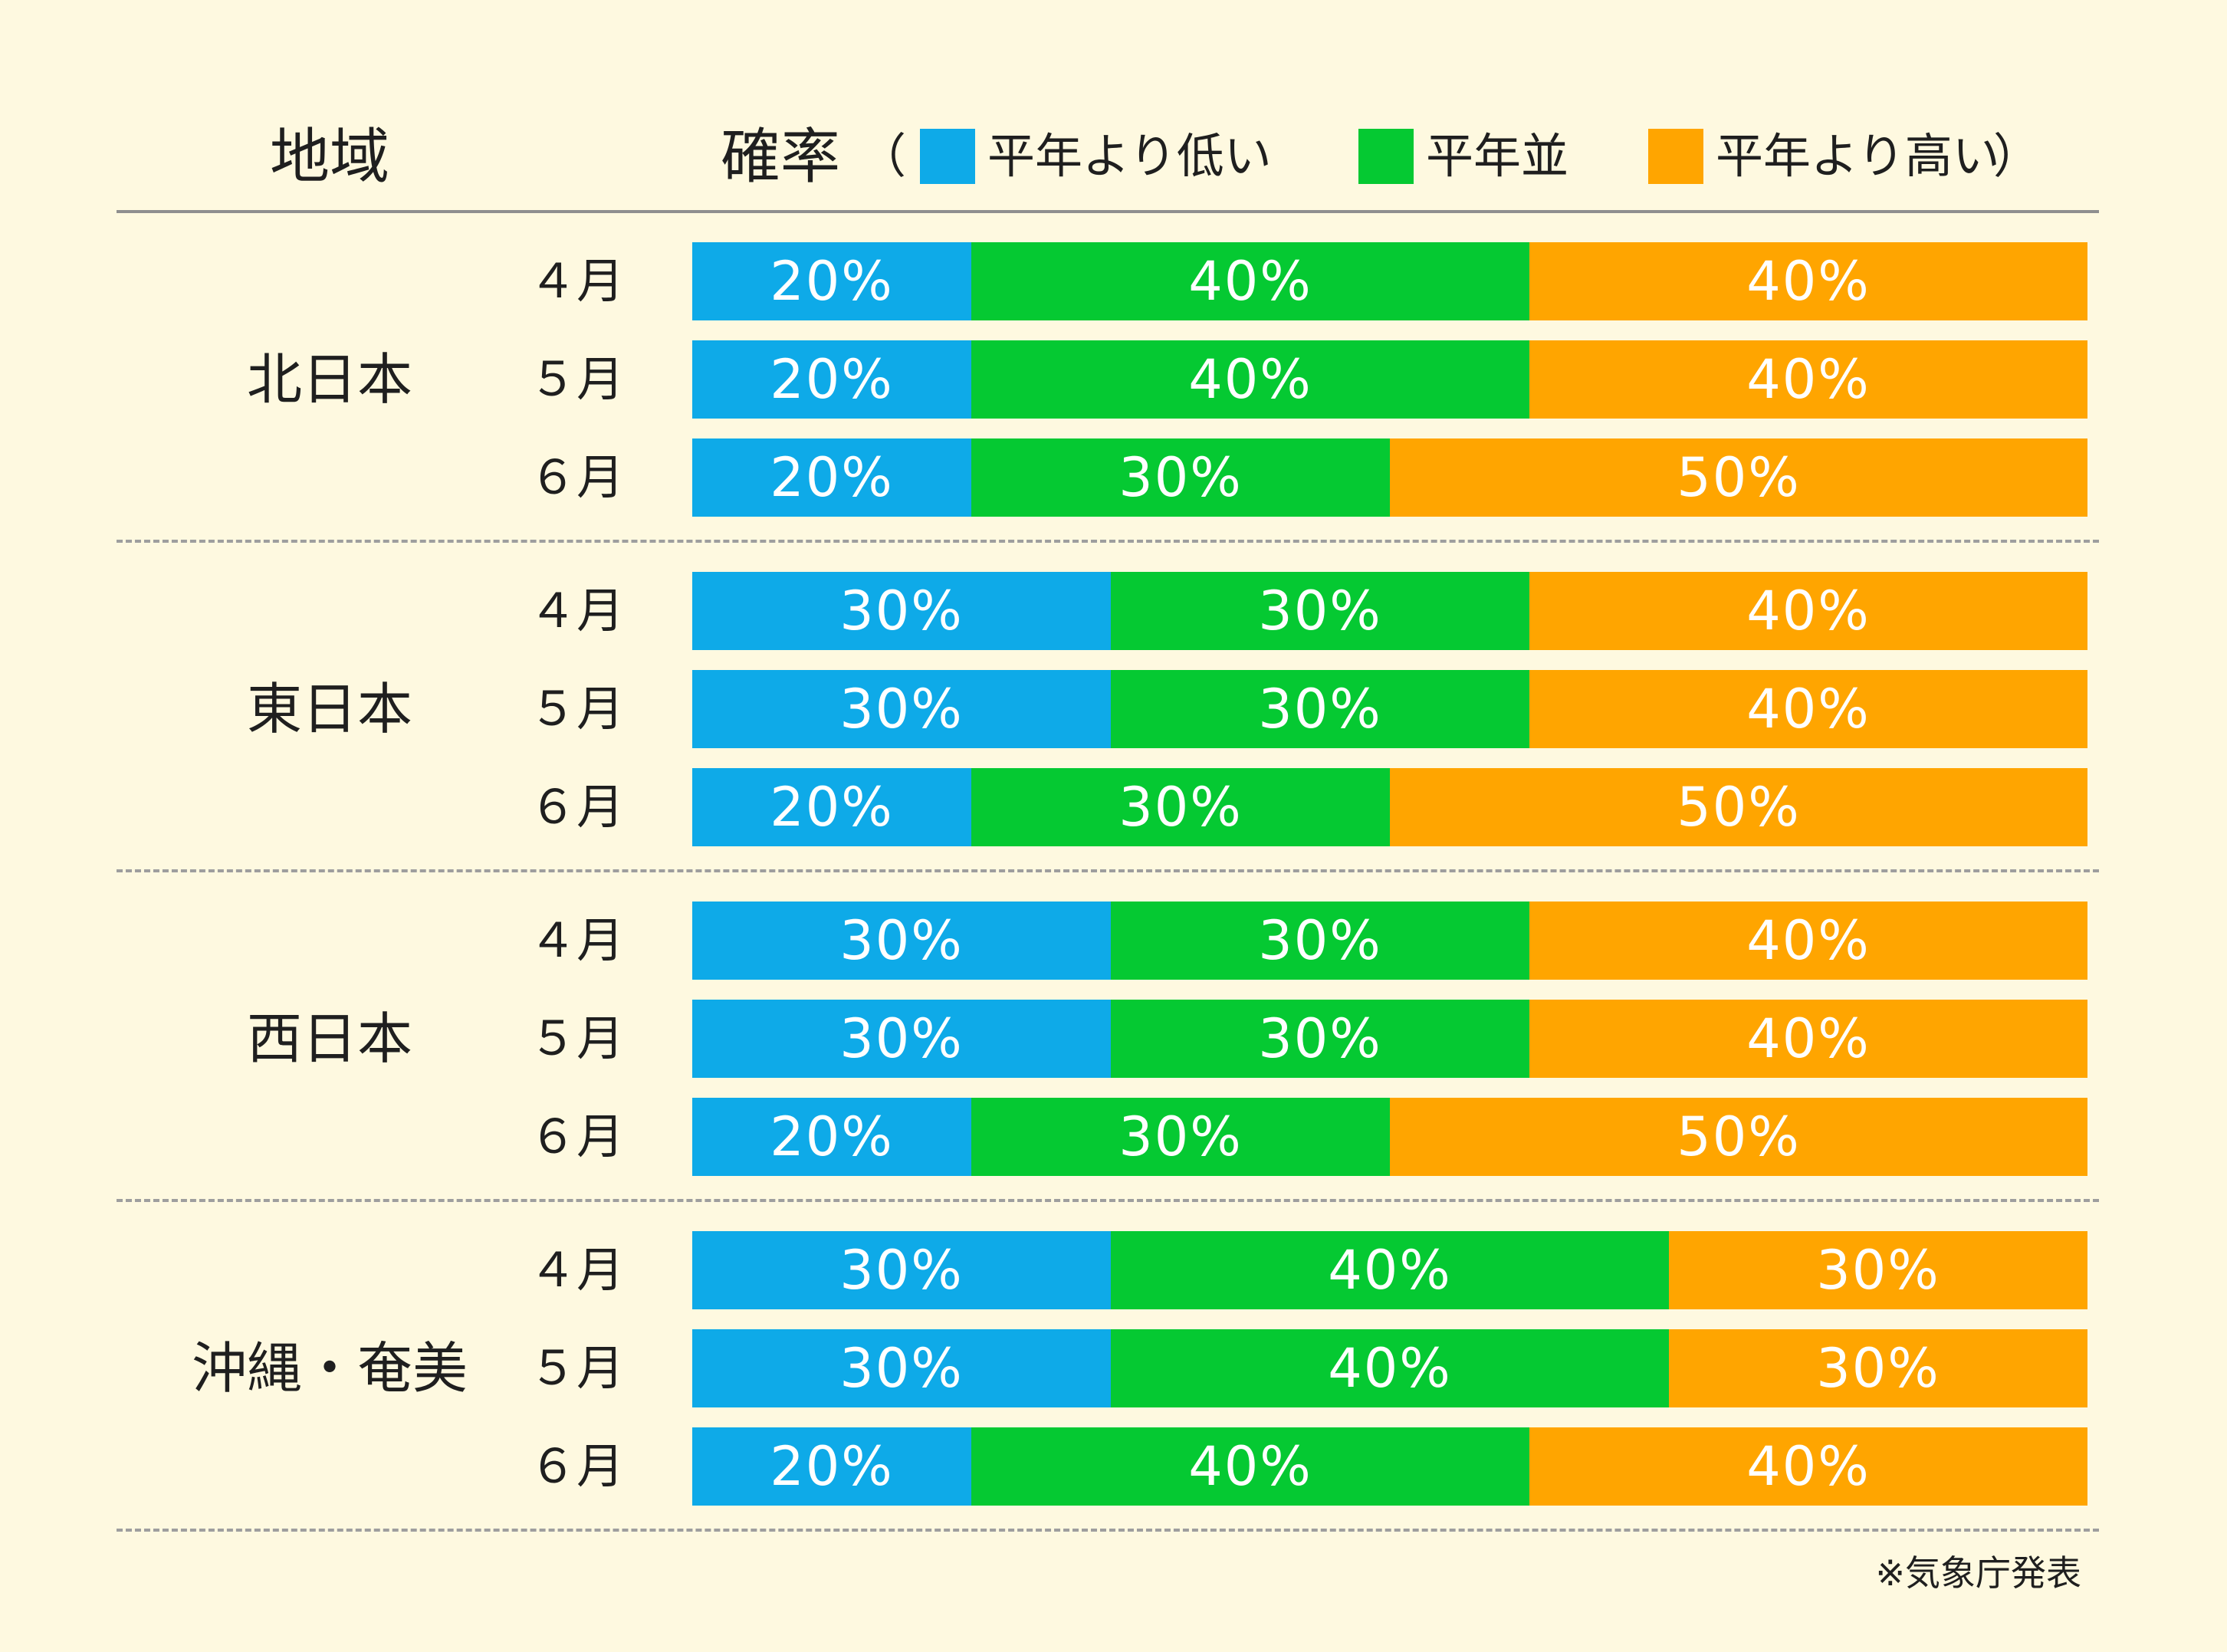 The width and height of the screenshot is (2227, 1652). What do you see at coordinates (1129, 156) in the screenshot?
I see `legend-label-low: 平年より低い` at bounding box center [1129, 156].